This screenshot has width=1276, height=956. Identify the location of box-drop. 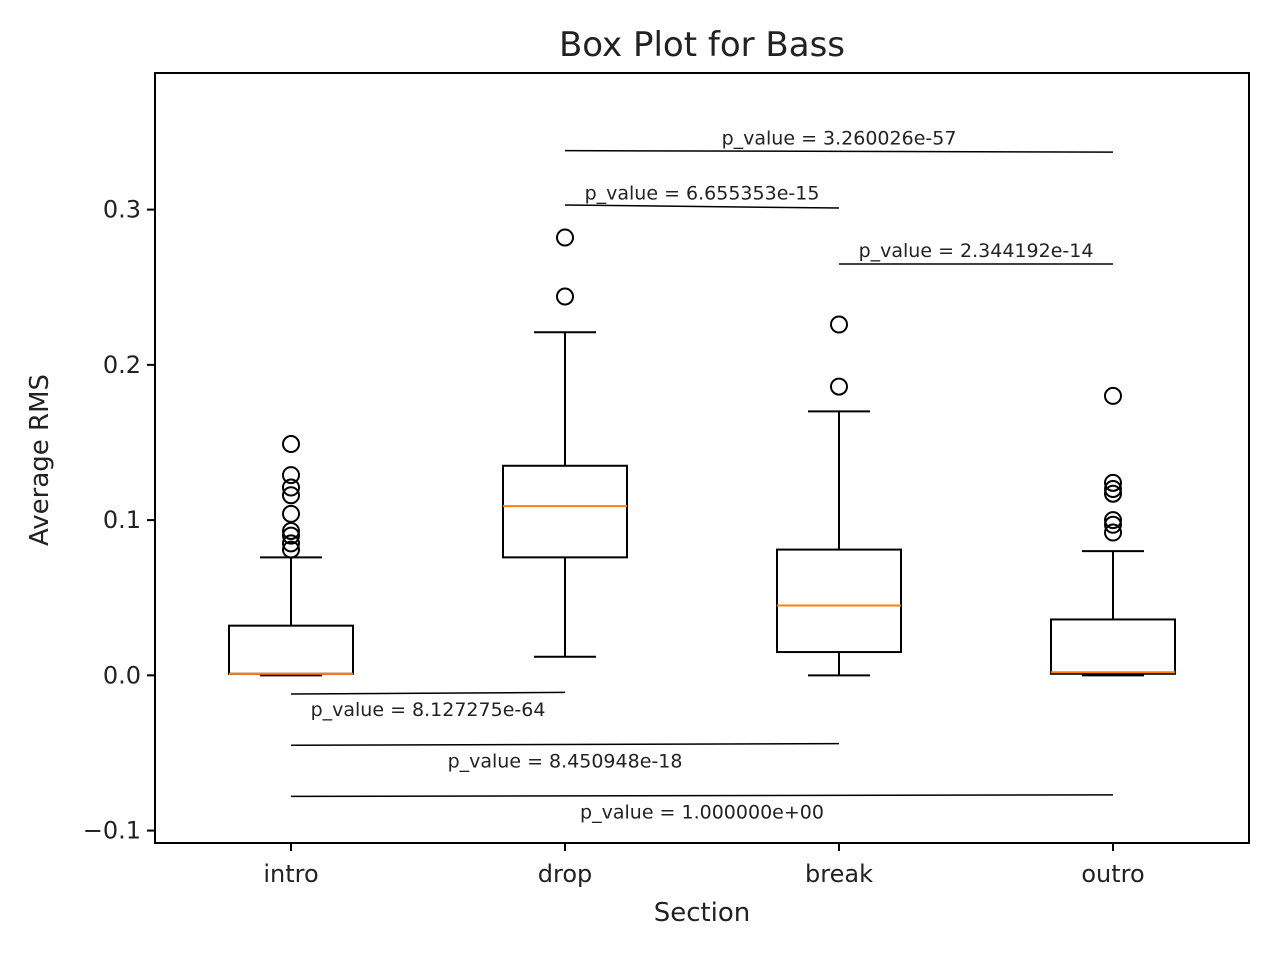
(565, 443).